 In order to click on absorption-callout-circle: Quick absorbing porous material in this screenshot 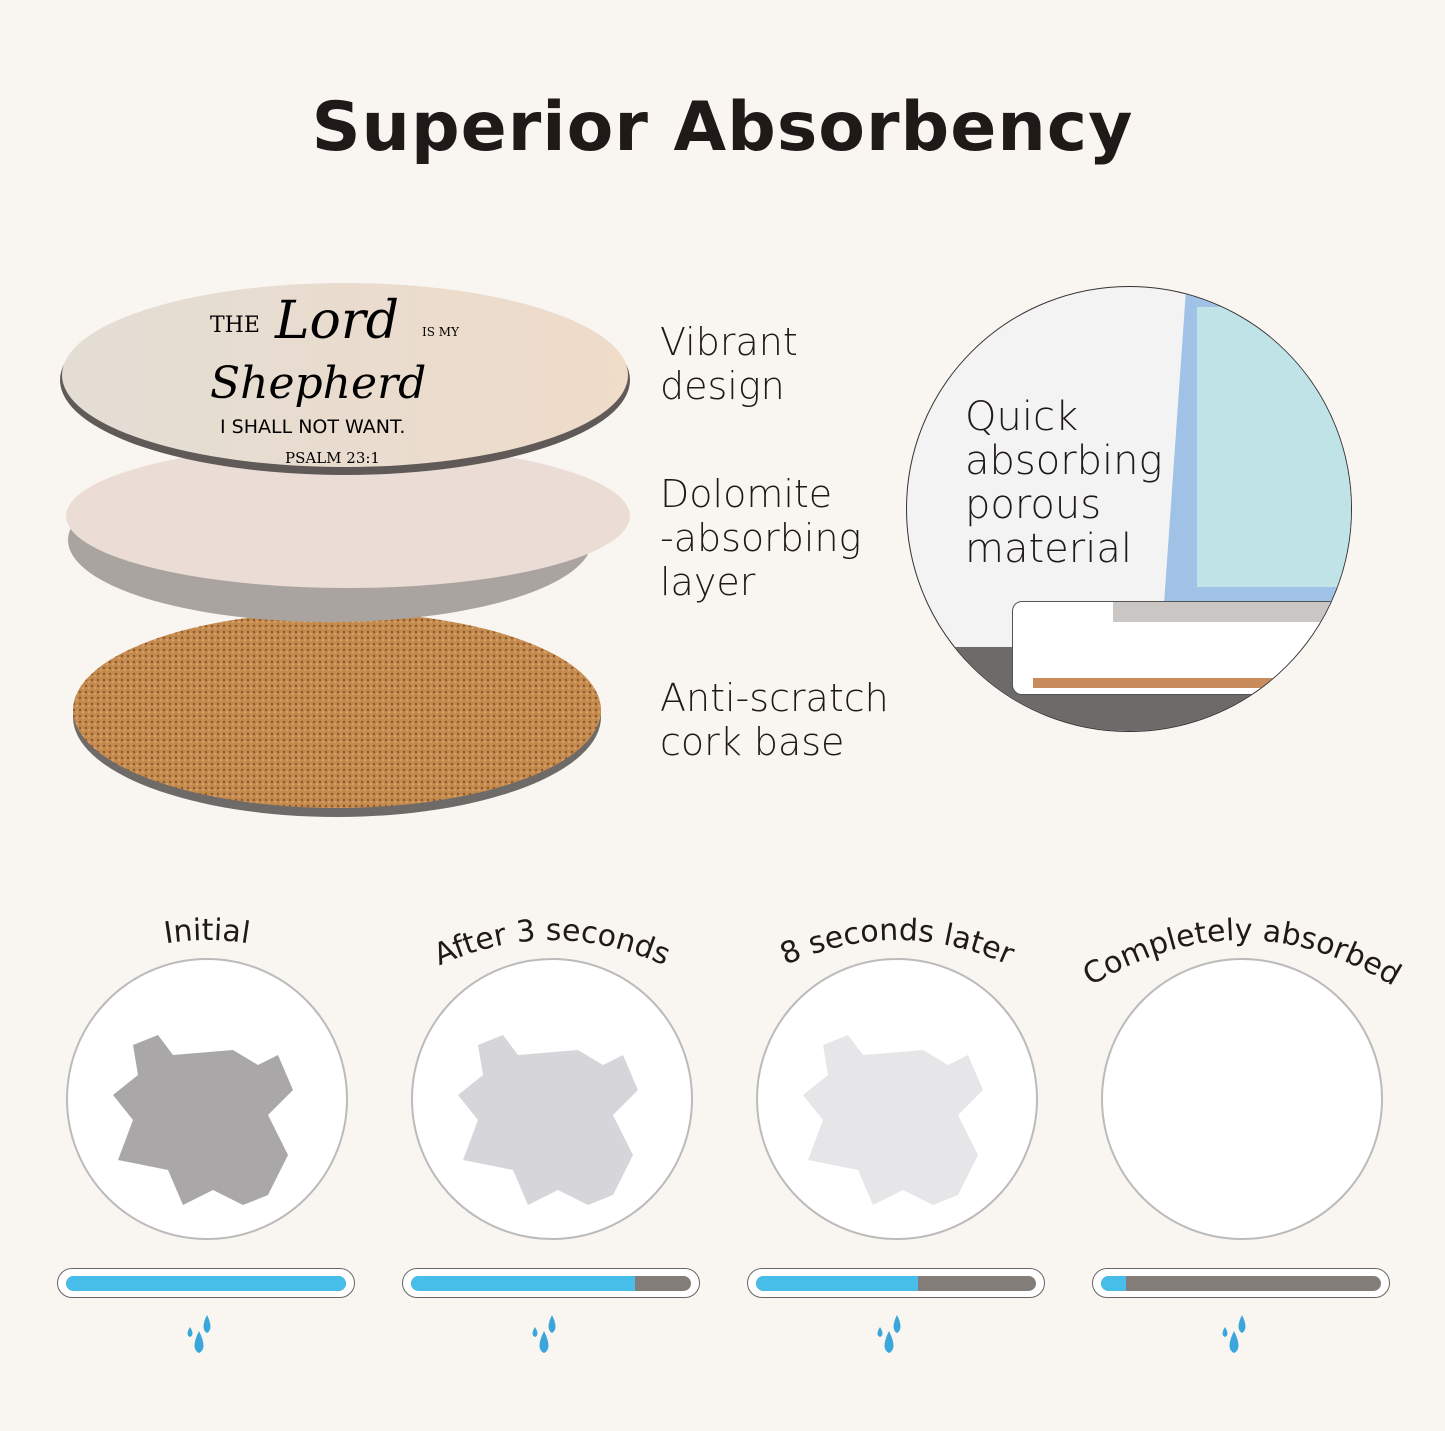, I will do `click(1129, 509)`.